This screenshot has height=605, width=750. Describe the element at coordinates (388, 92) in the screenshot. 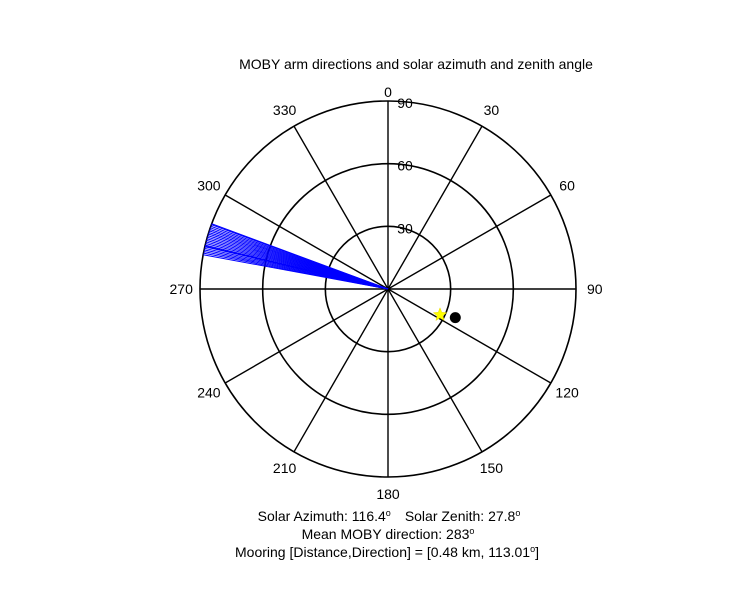

I see `angle-tick-label-0: 0` at that location.